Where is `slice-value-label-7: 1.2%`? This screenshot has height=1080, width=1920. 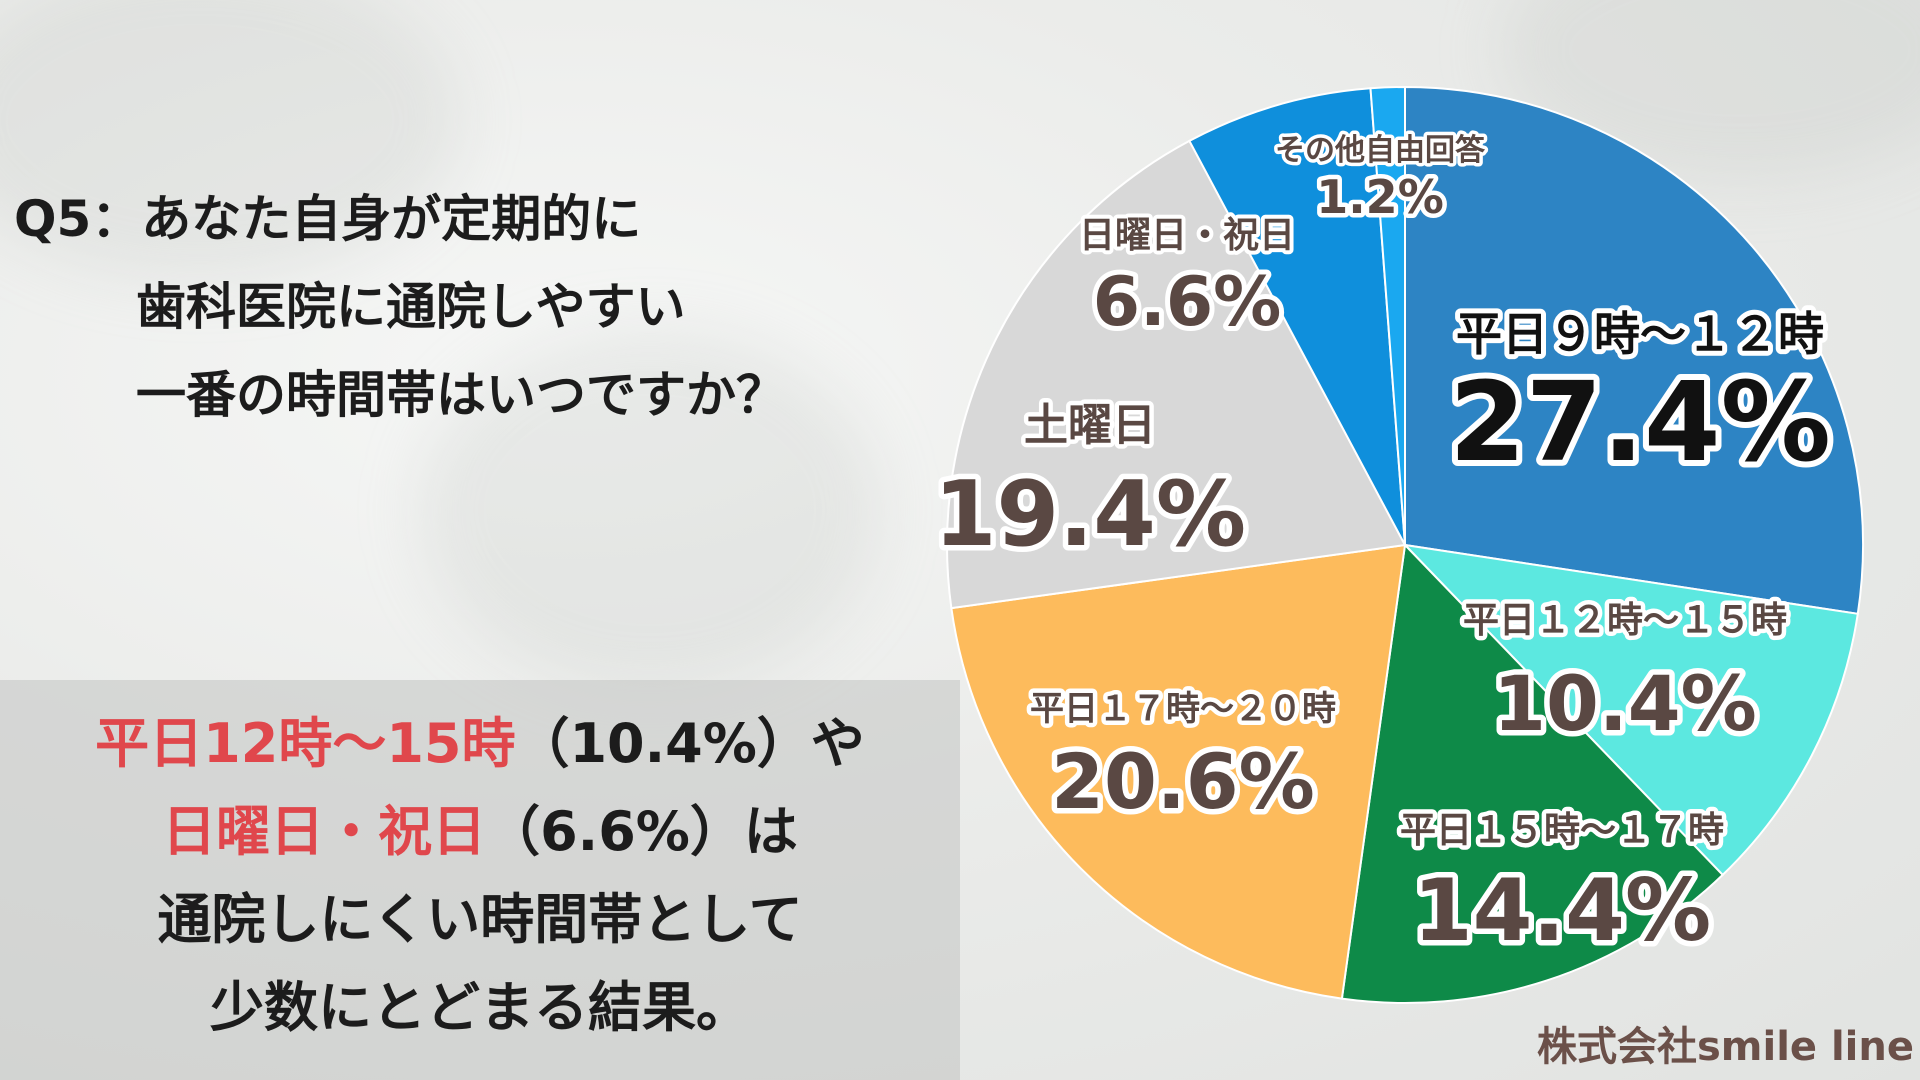 slice-value-label-7: 1.2% is located at coordinates (1380, 197).